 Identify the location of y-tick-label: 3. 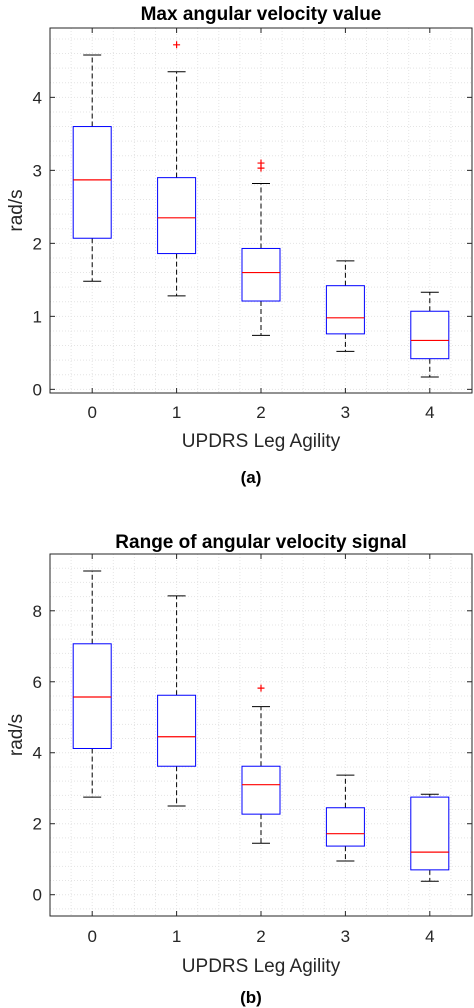
(37, 170).